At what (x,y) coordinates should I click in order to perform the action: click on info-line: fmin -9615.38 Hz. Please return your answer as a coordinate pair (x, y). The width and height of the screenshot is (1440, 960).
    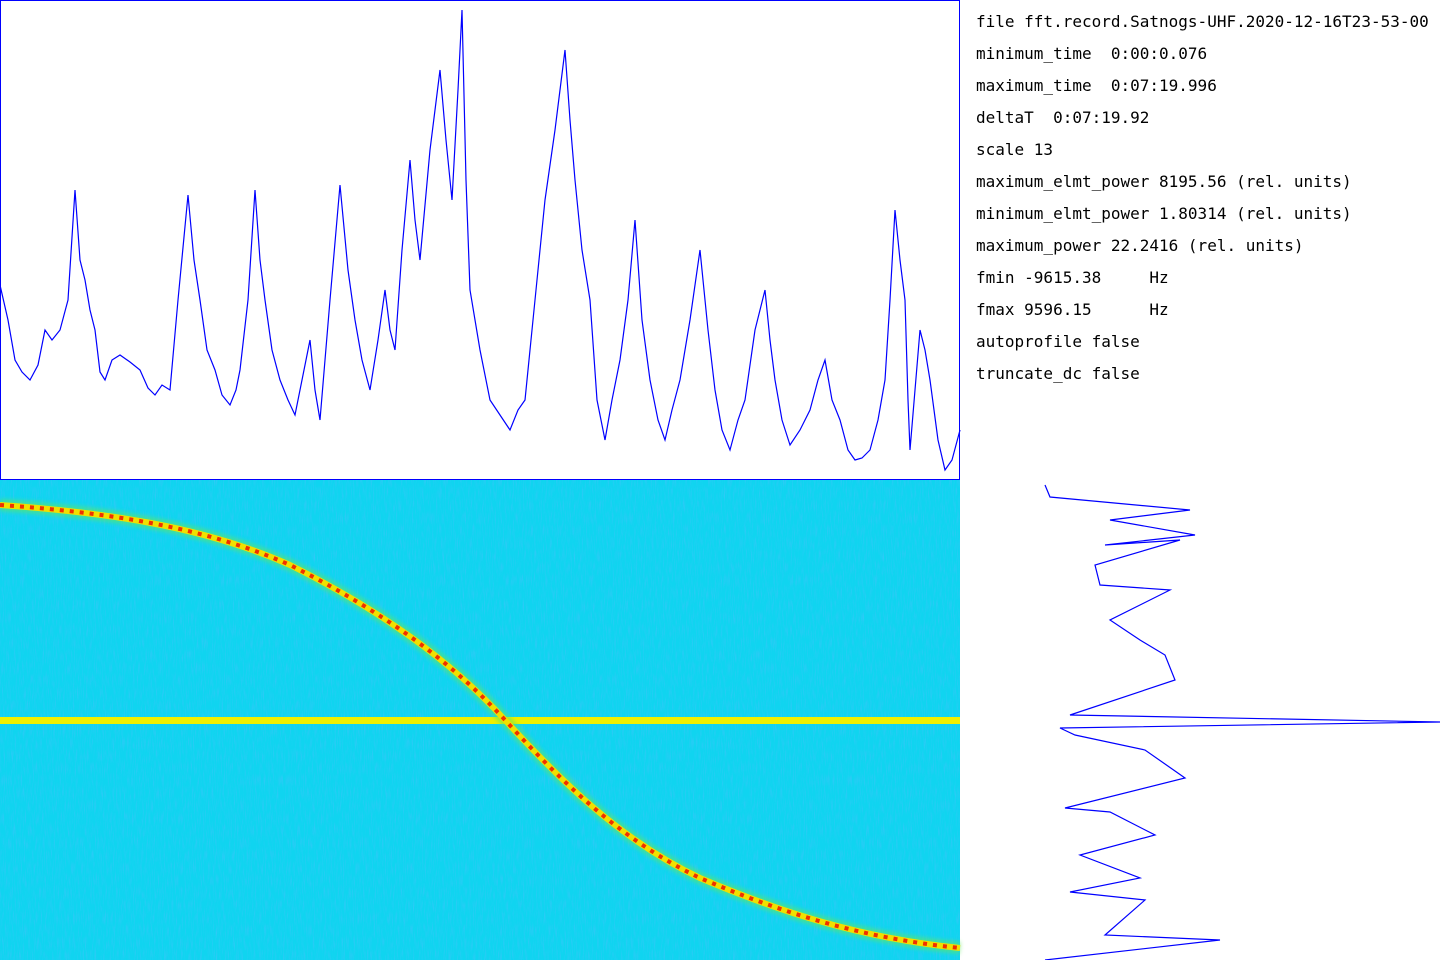
    Looking at the image, I should click on (1072, 277).